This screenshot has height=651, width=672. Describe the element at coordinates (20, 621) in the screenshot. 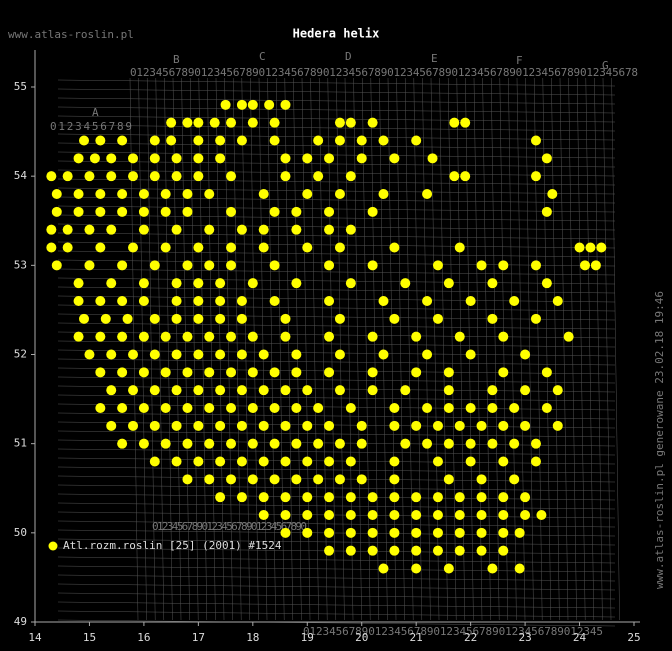

I see `y-tick-label: 49` at that location.